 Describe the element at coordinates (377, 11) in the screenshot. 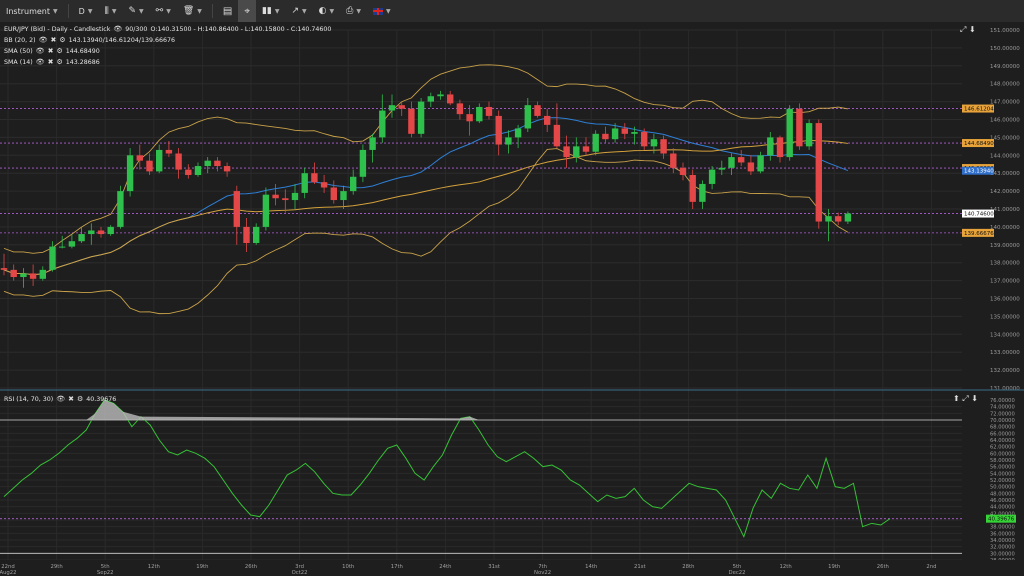

I see `uk-flag-icon` at that location.